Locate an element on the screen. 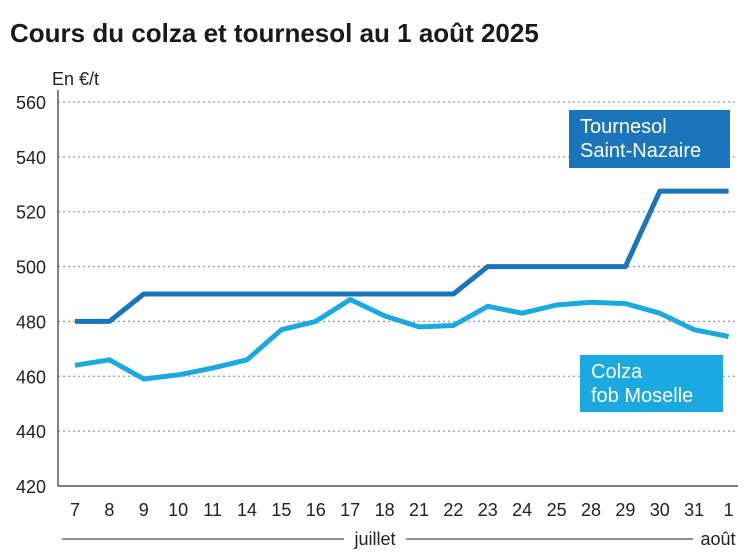 The image size is (747, 558). y-axis-unit-label: En €/t is located at coordinates (75, 79).